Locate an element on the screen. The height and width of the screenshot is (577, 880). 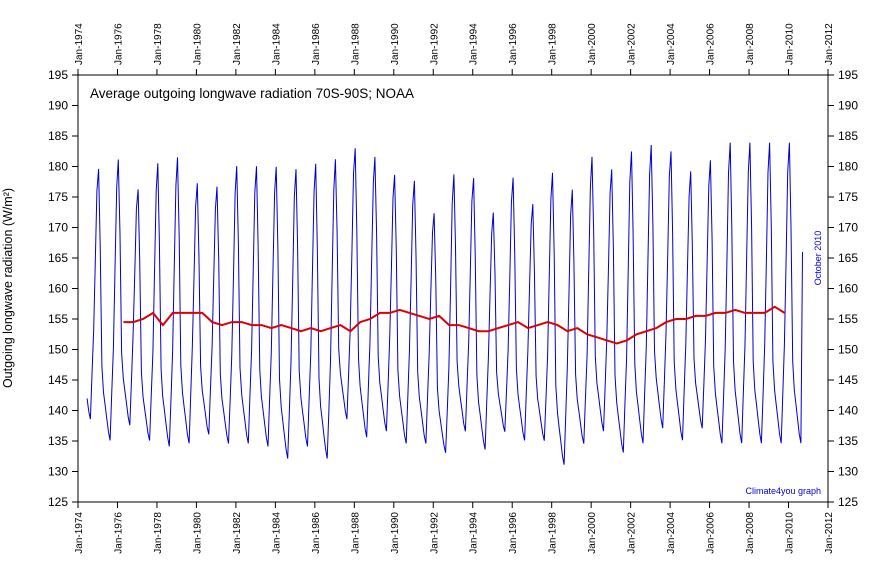
y-tick-label-right: 195 is located at coordinates (848, 75).